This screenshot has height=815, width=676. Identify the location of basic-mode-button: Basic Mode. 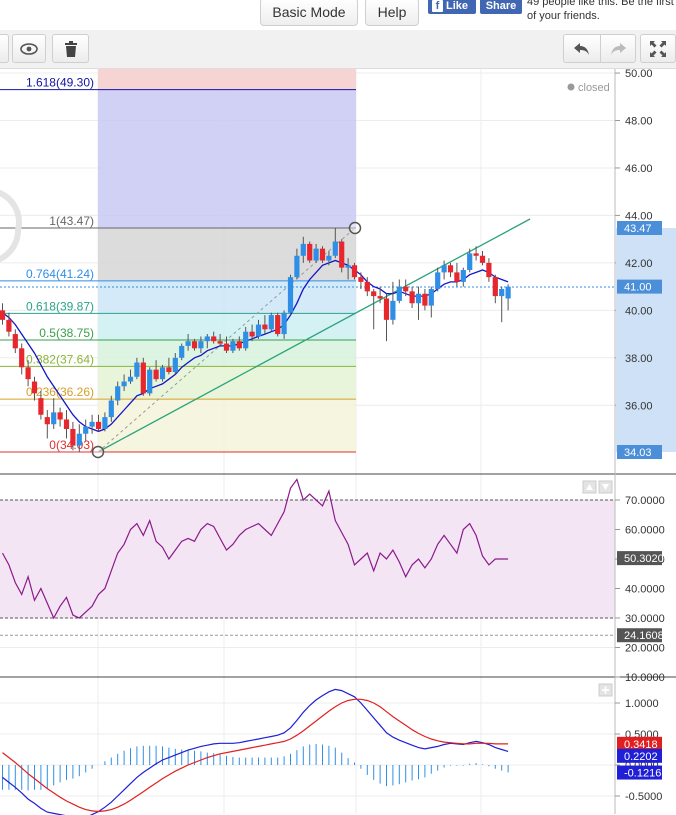
(309, 13).